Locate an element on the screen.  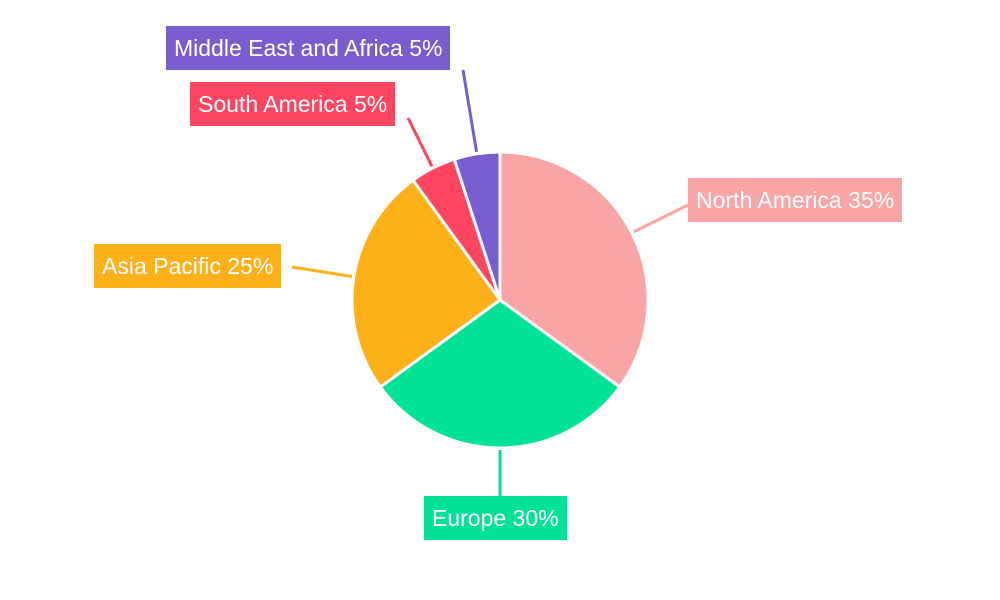
pie-slice-europe is located at coordinates (500, 374).